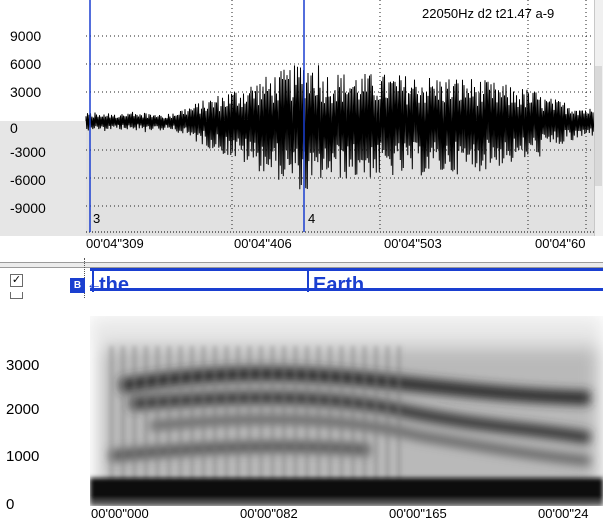 The width and height of the screenshot is (603, 523). Describe the element at coordinates (114, 285) in the screenshot. I see `tier-word-the: the` at that location.